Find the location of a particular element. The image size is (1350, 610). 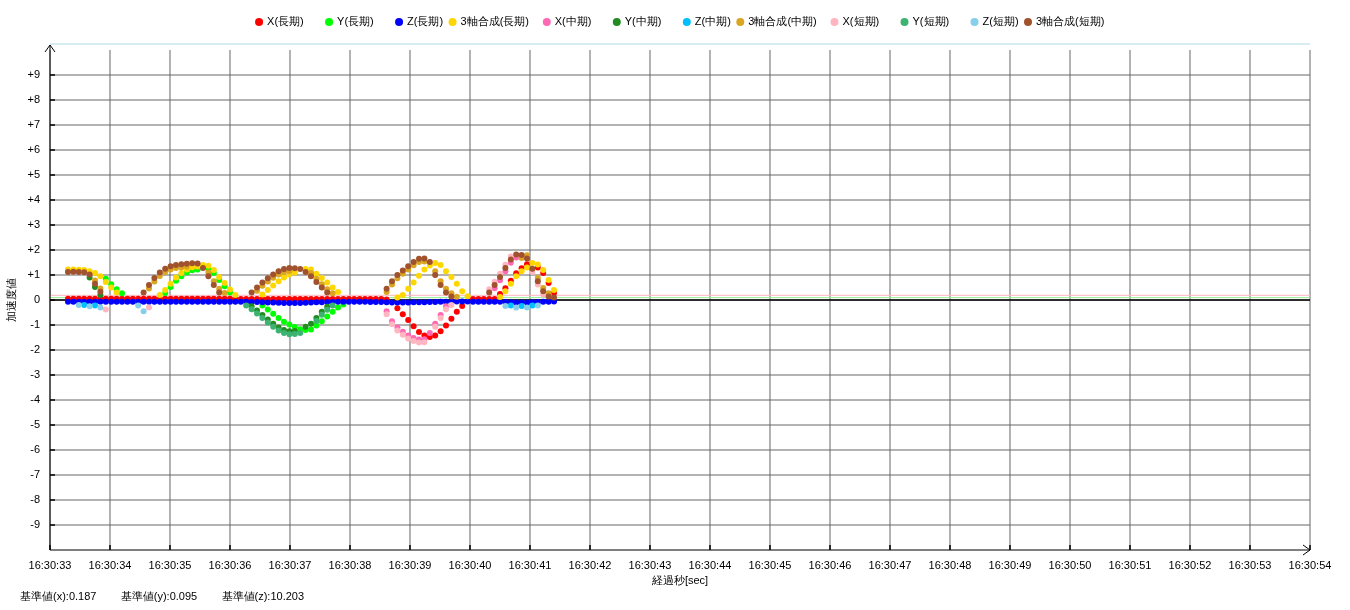

x-tick-label: 16:30:35 is located at coordinates (170, 564).